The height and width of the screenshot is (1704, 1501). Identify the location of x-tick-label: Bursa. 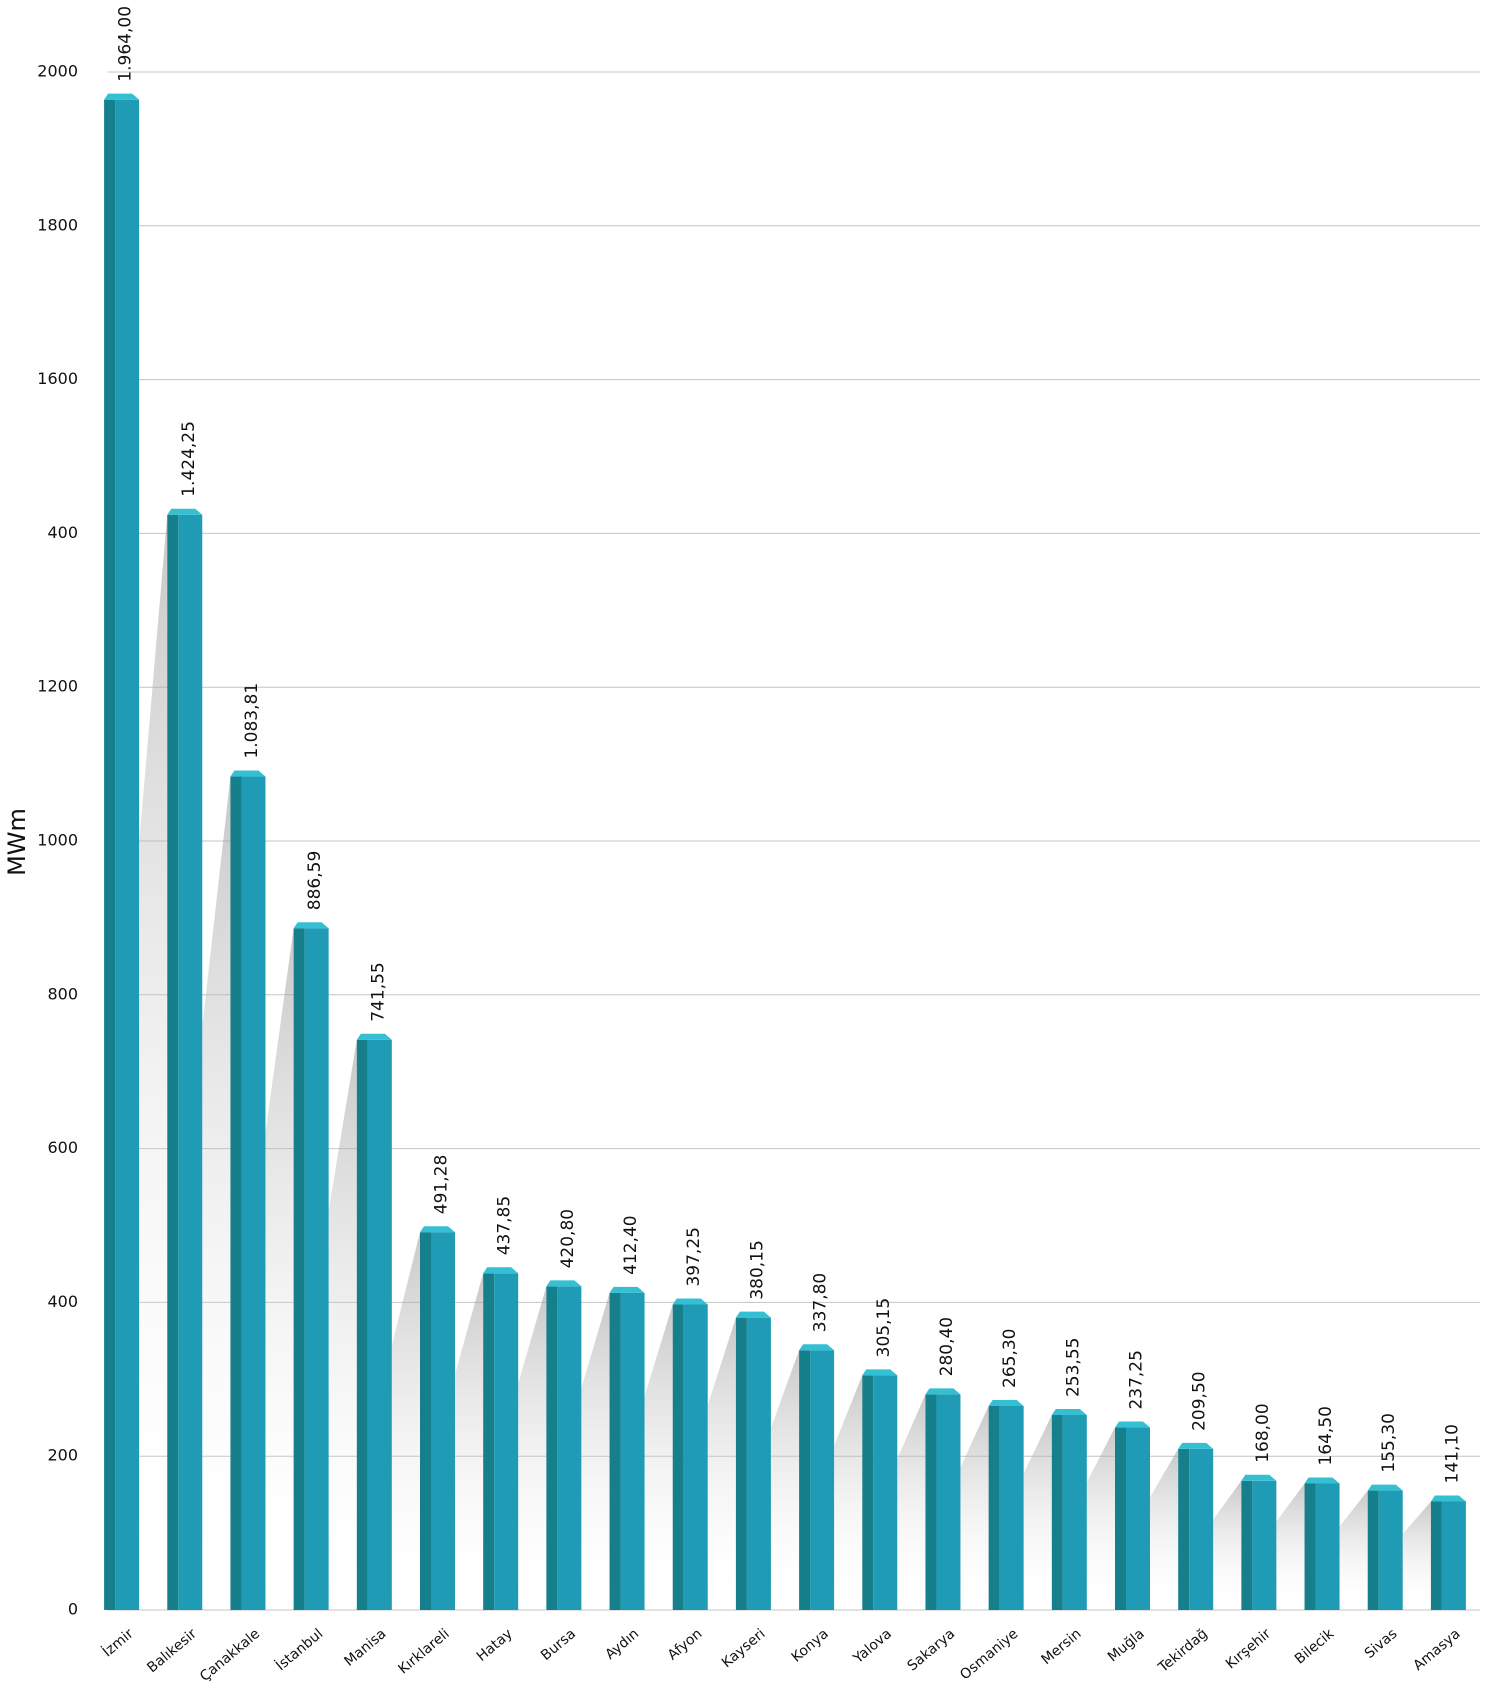
(558, 1645).